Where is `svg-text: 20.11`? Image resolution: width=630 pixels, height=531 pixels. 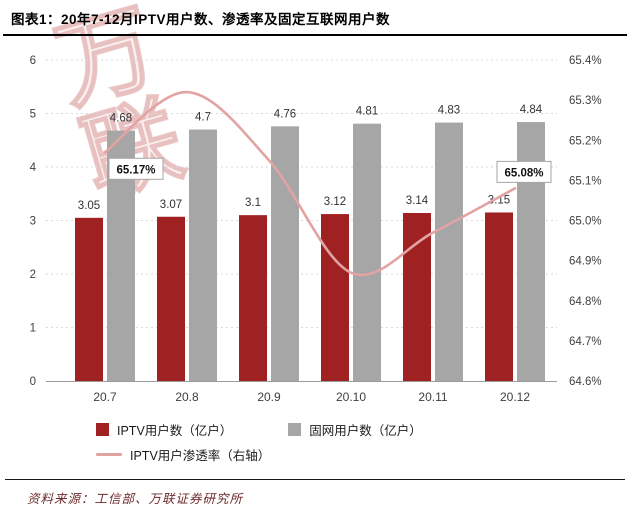
svg-text: 20.11 is located at coordinates (432, 397).